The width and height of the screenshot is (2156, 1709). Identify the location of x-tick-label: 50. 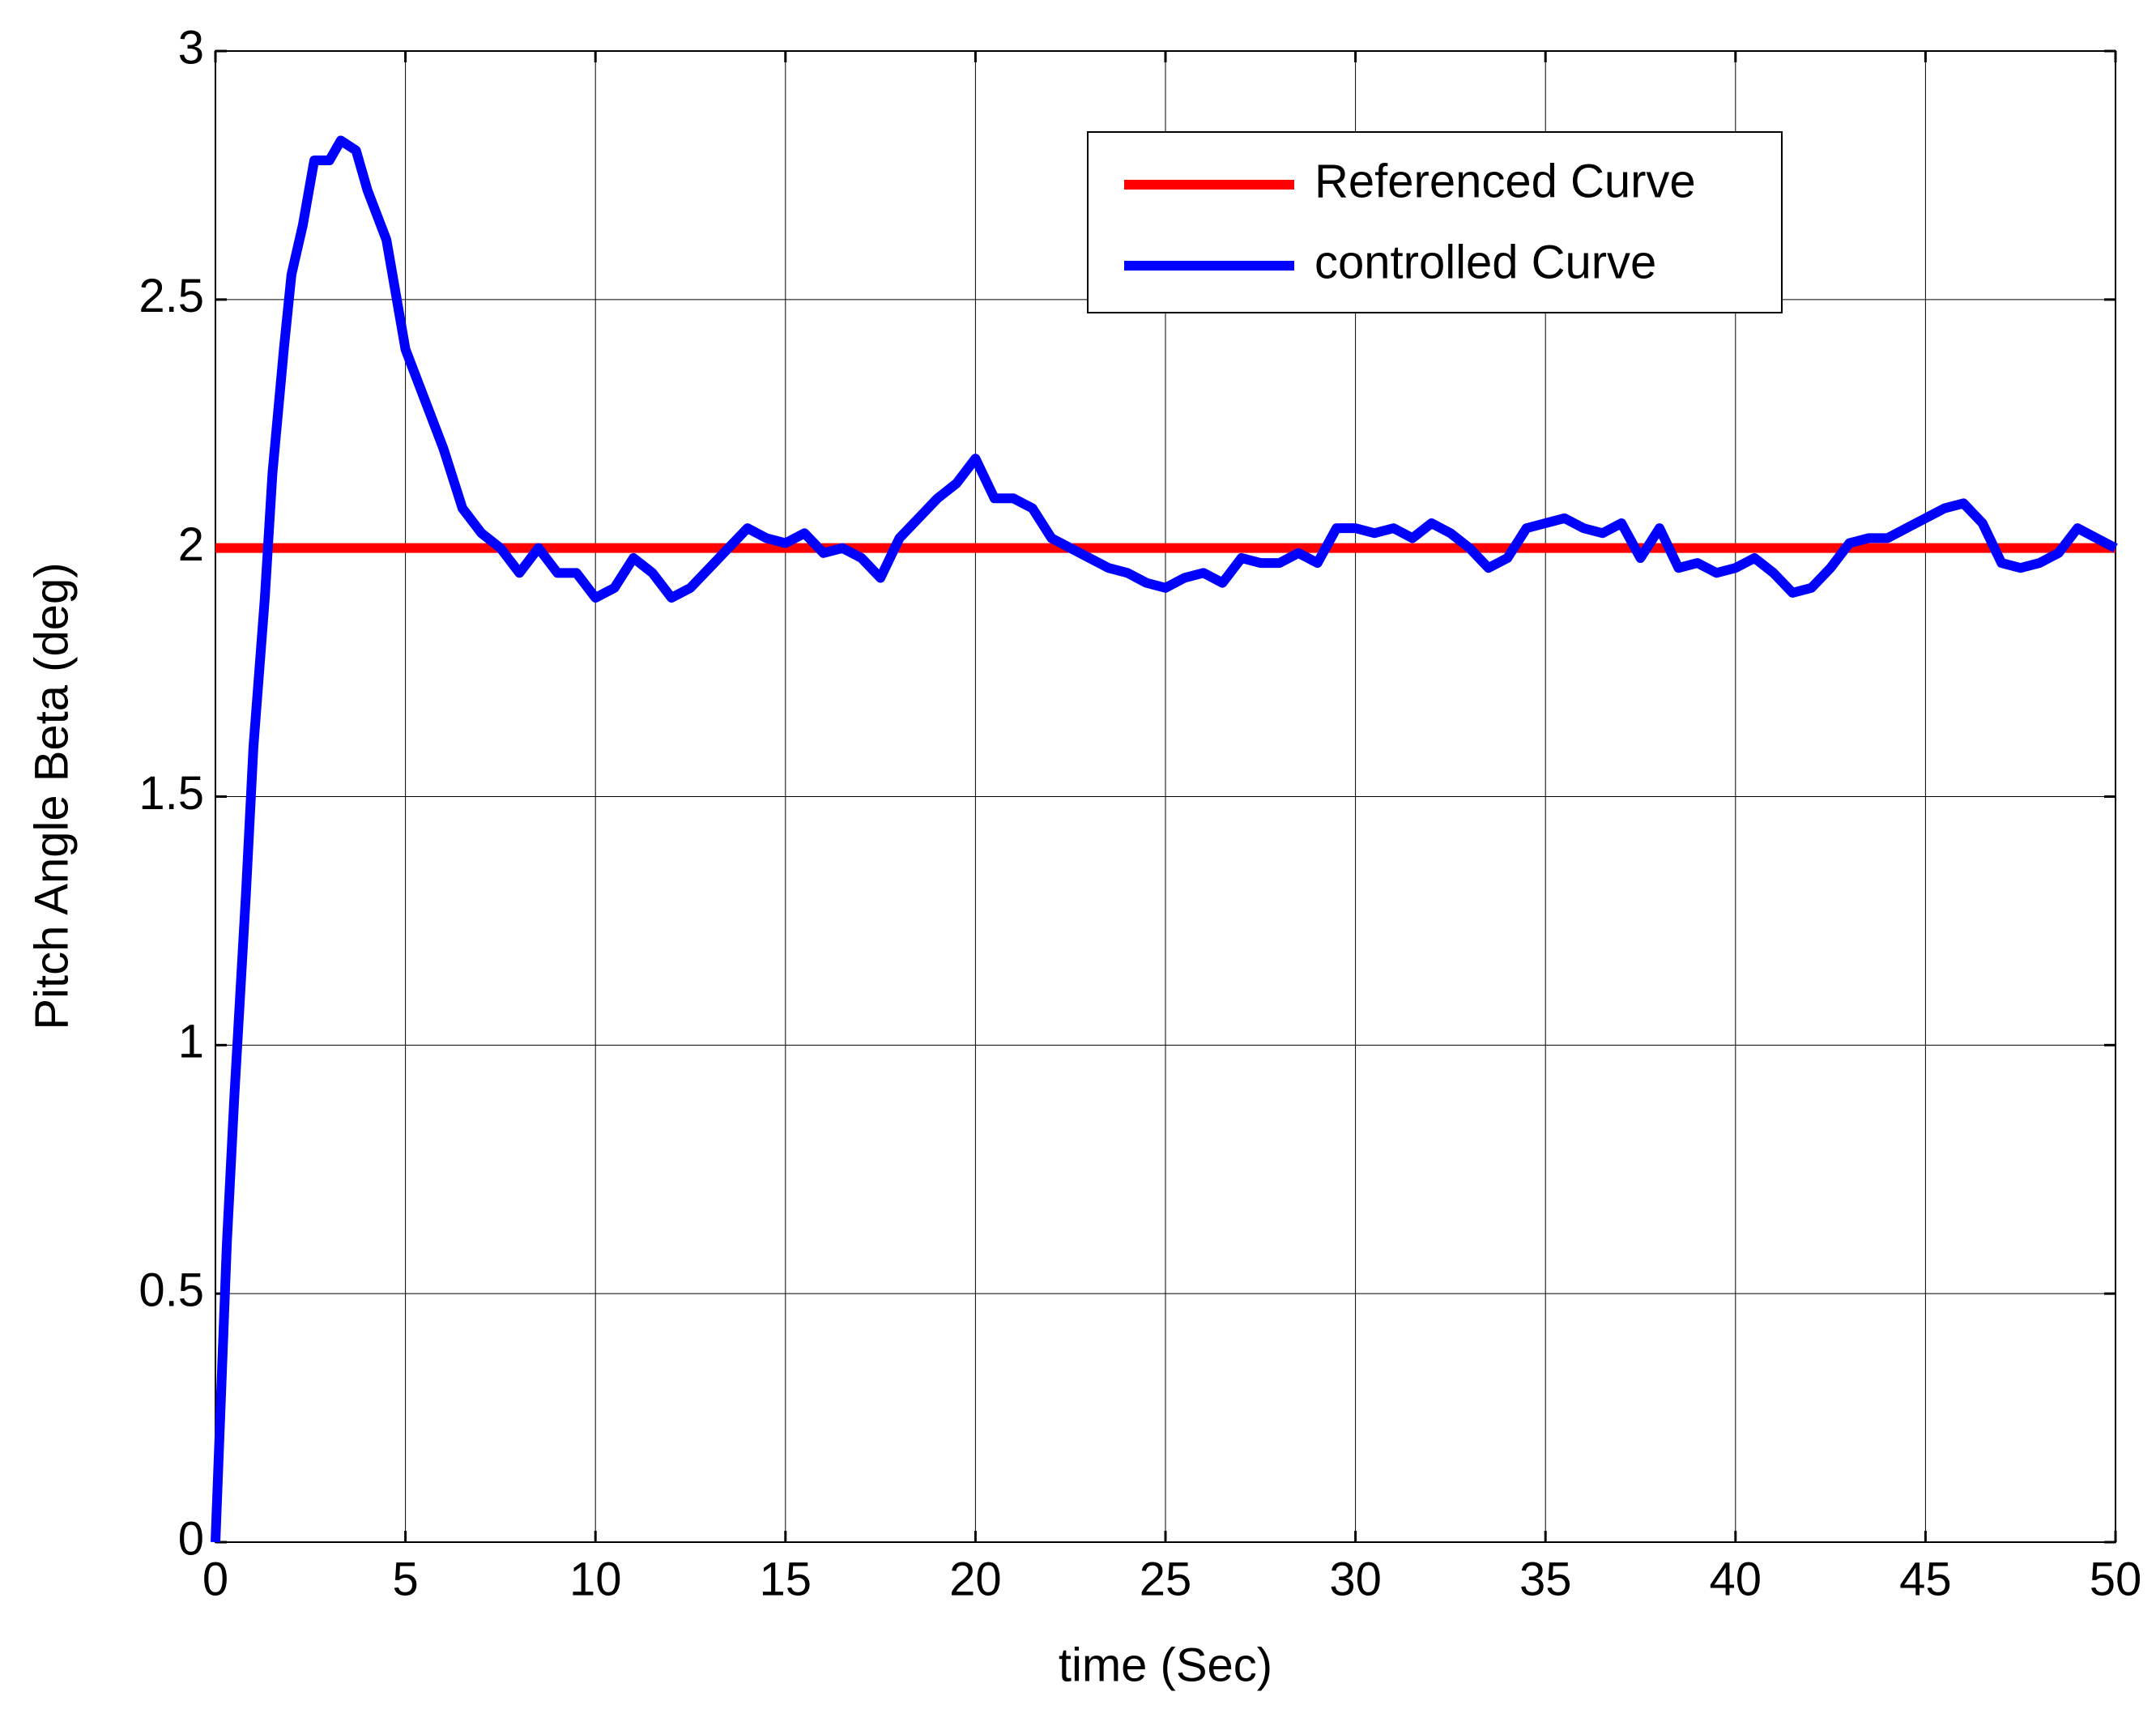
(2116, 1579).